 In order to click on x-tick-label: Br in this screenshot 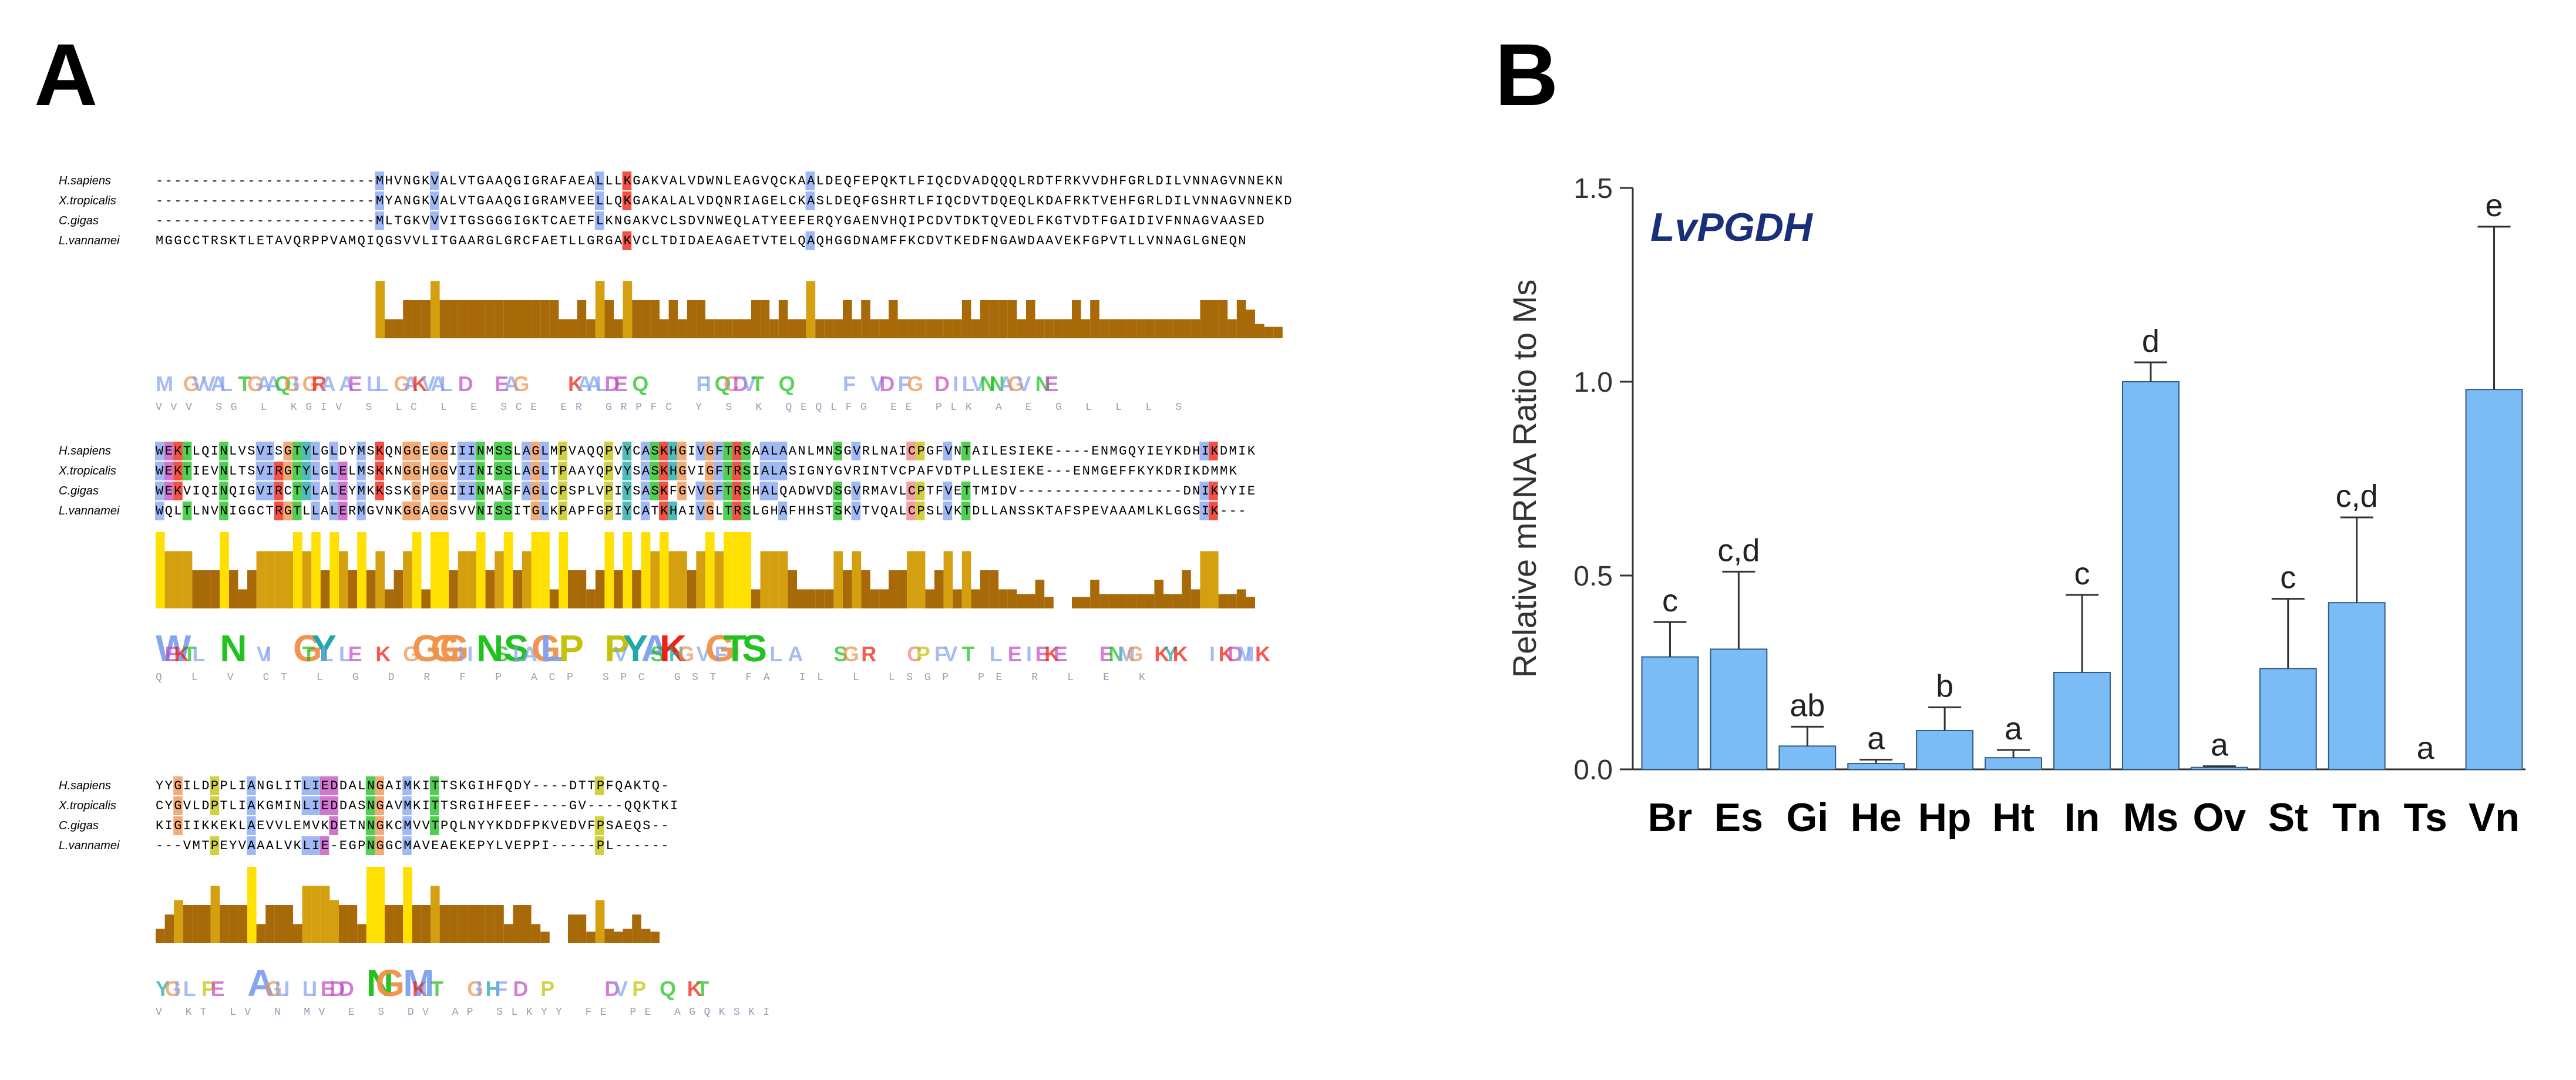, I will do `click(1671, 817)`.